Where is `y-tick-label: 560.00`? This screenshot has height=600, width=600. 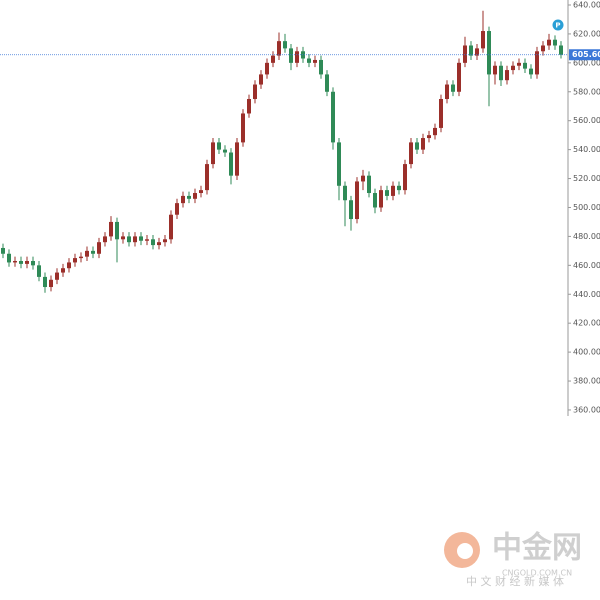 y-tick-label: 560.00 is located at coordinates (586, 120).